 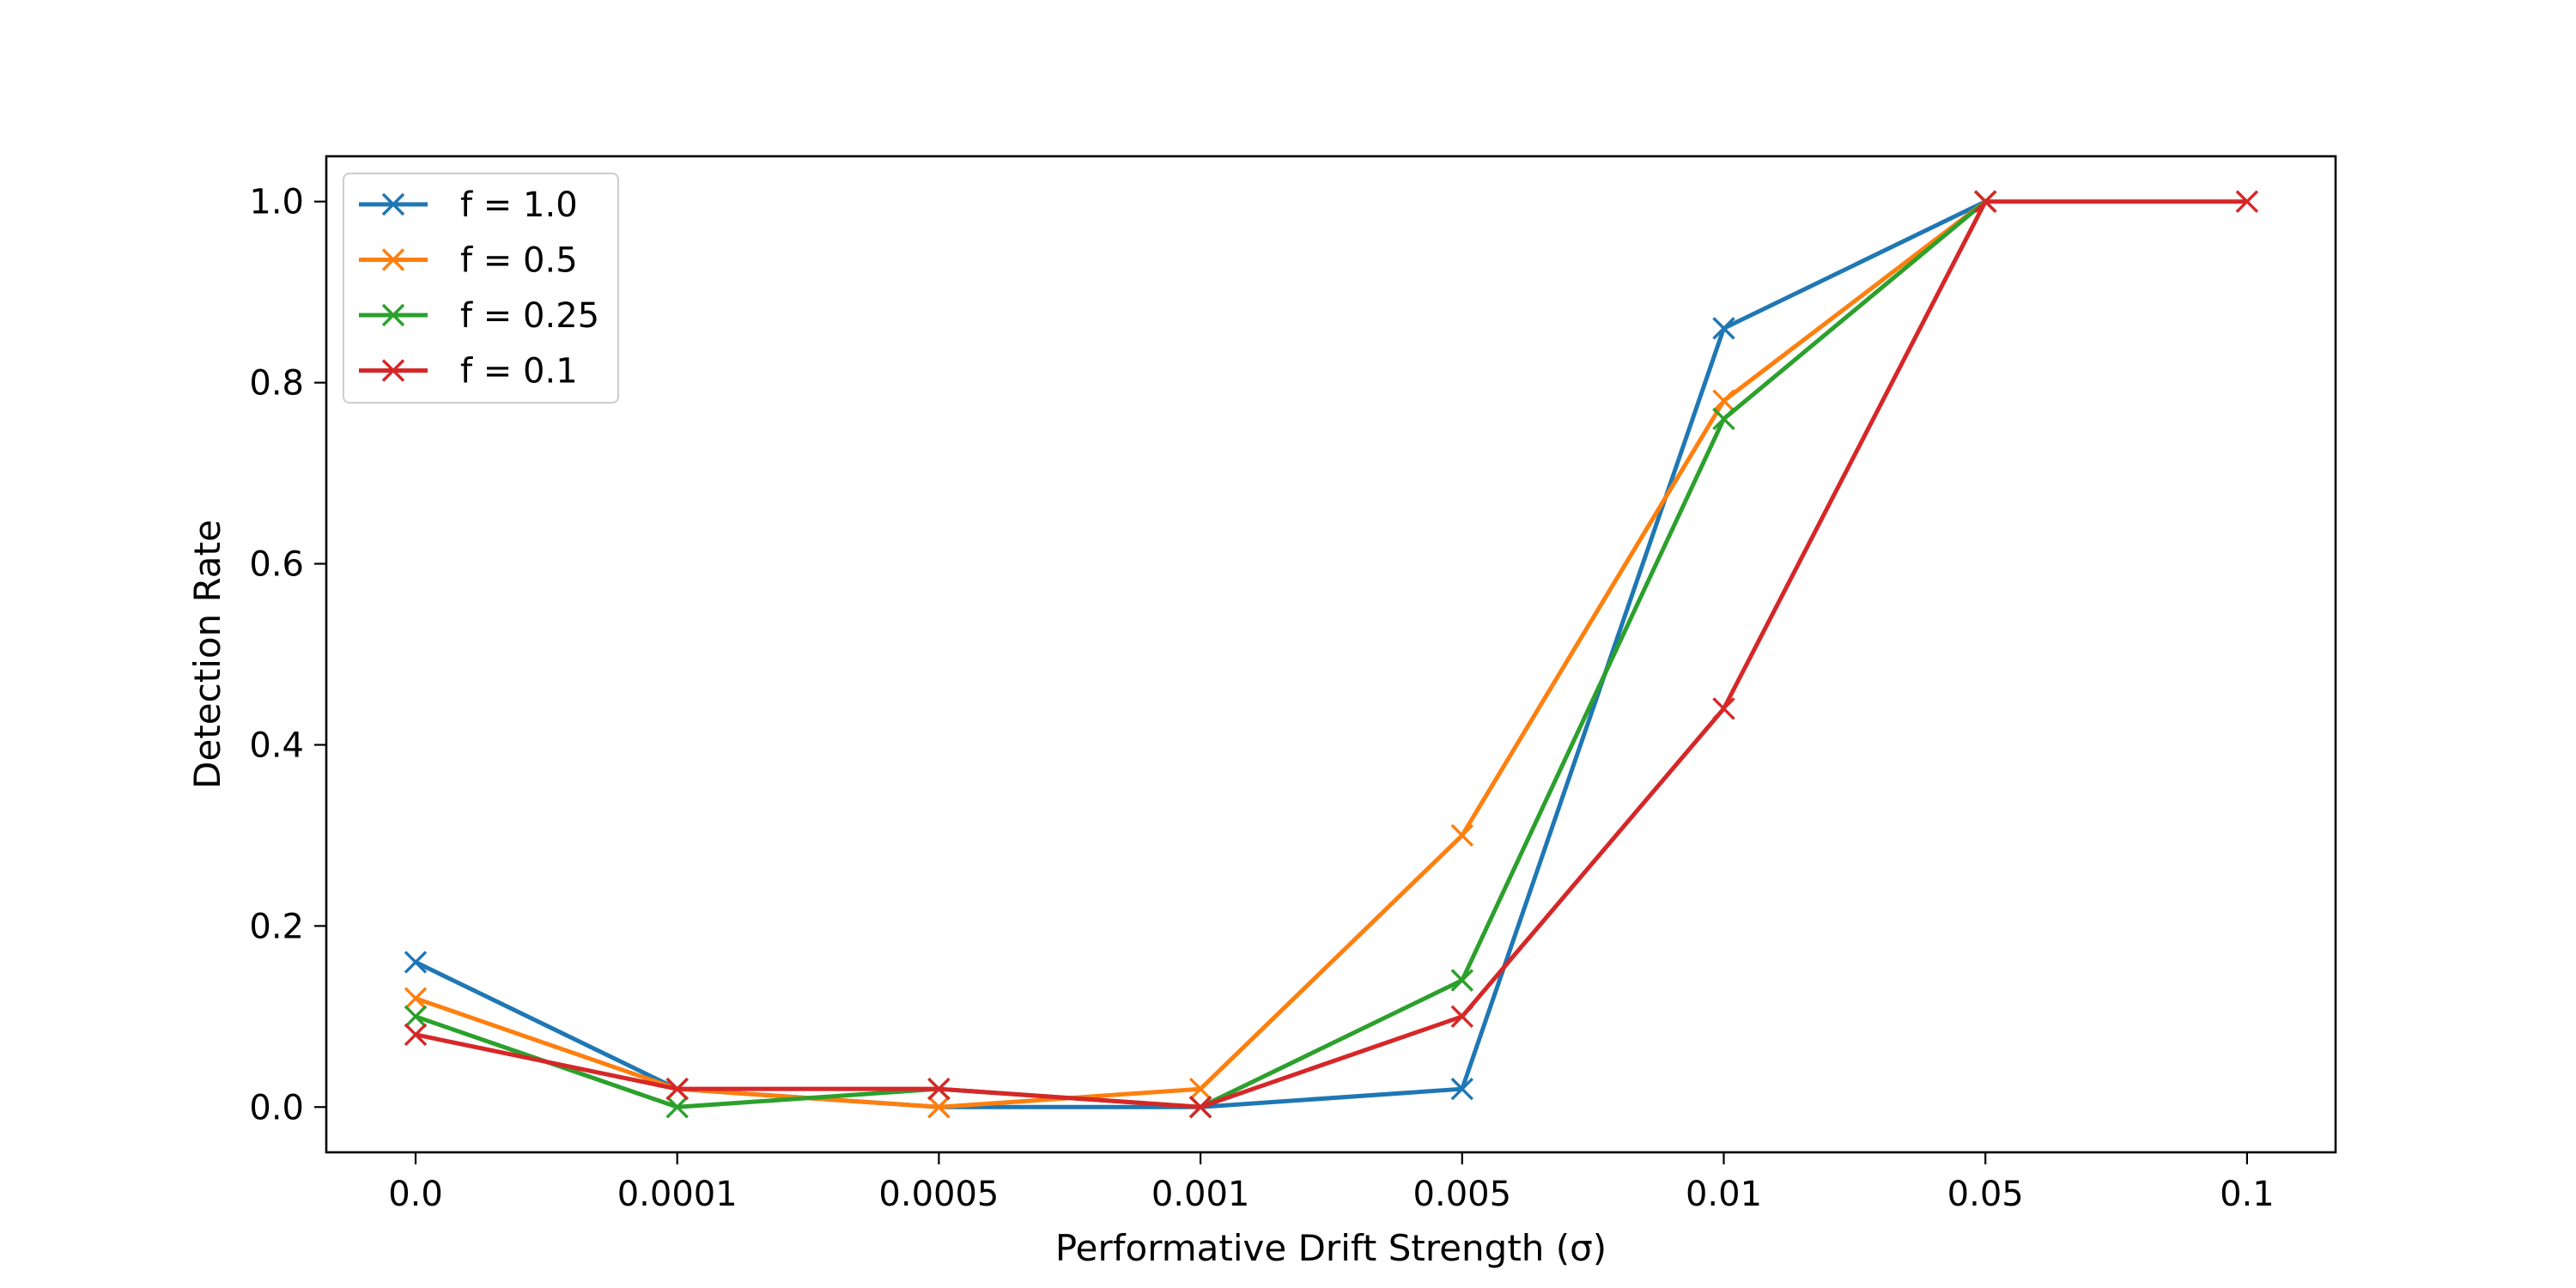 I want to click on y-tick-label: 0.2, so click(x=276, y=926).